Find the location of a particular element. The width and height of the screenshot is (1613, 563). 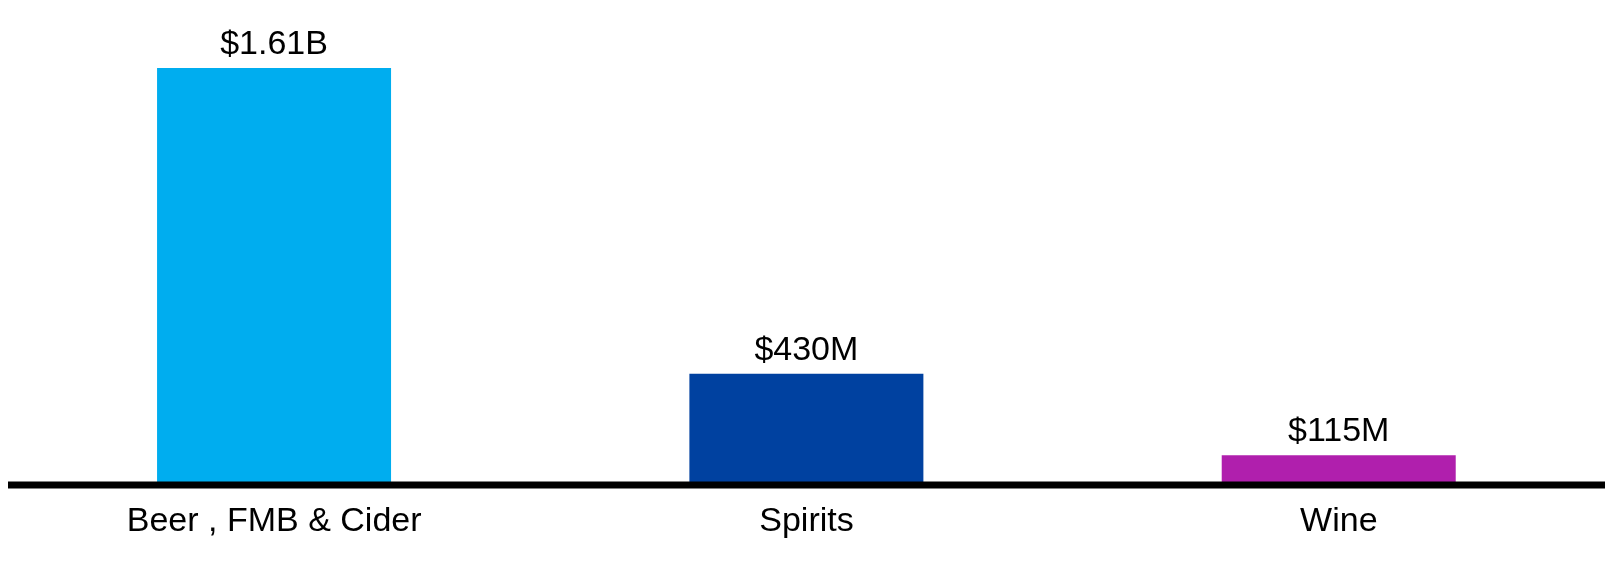

x-tick-label: Beer , FMB & Cider is located at coordinates (274, 519).